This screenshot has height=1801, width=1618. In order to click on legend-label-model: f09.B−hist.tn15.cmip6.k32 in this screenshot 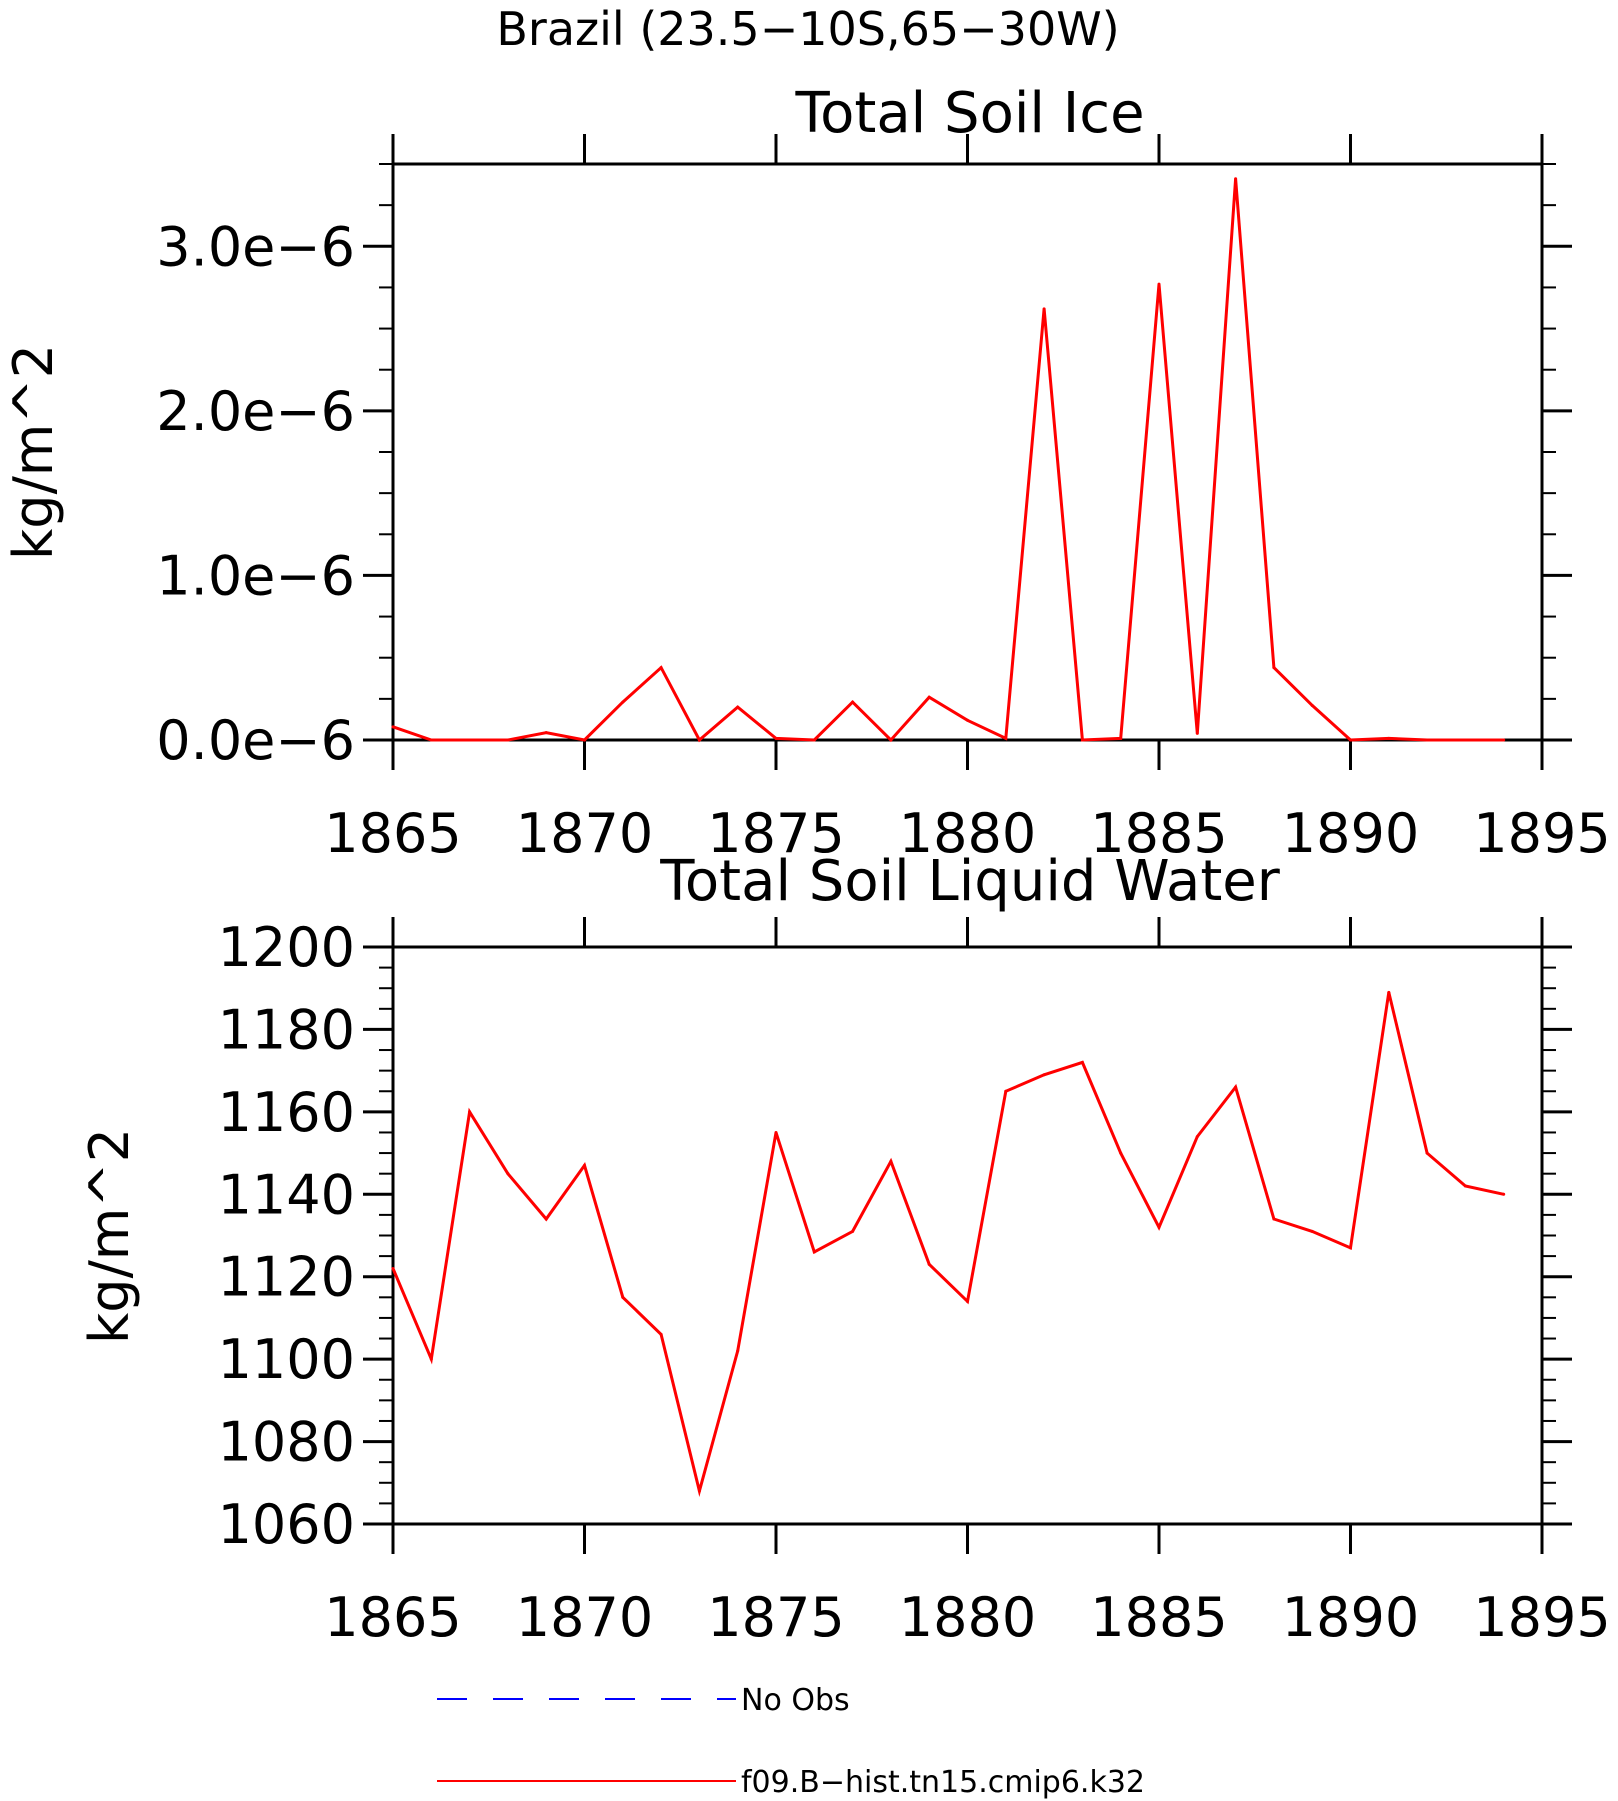, I will do `click(943, 1782)`.